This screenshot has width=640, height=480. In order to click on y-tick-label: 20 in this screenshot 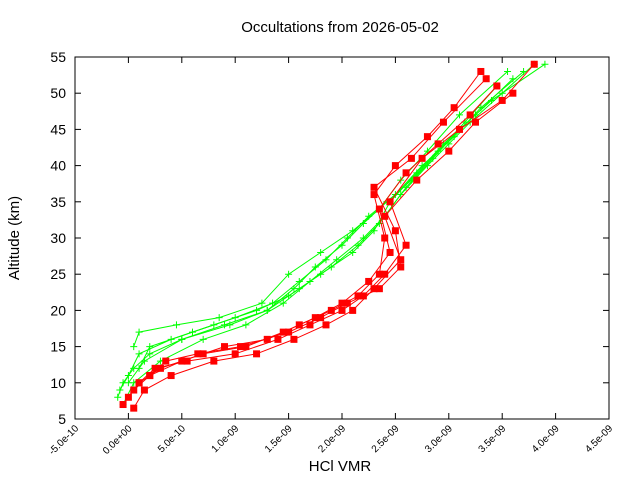, I will do `click(58, 310)`.